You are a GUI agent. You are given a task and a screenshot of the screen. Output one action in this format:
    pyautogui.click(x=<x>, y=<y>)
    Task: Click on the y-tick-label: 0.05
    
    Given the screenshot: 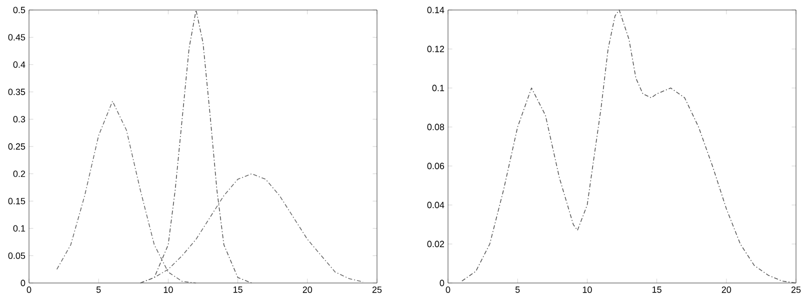 What is the action you would take?
    pyautogui.click(x=17, y=255)
    